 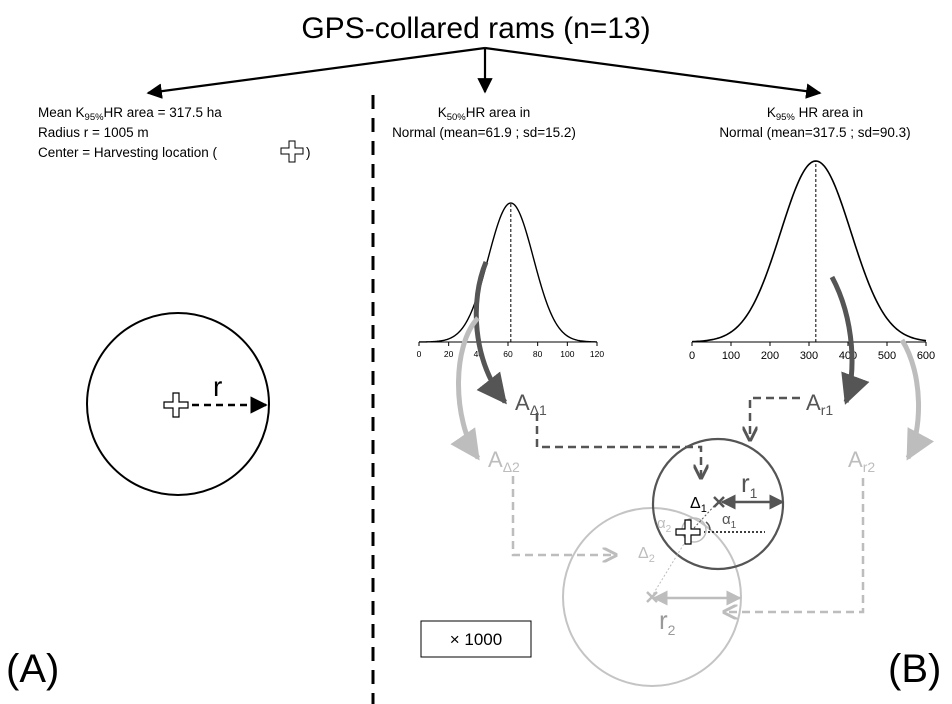 I want to click on k50-density-curve, so click(x=508, y=272).